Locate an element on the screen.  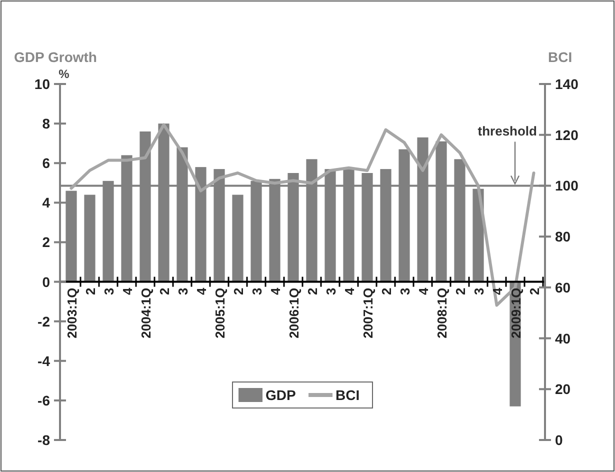
y-tick-label: 0 is located at coordinates (46, 282).